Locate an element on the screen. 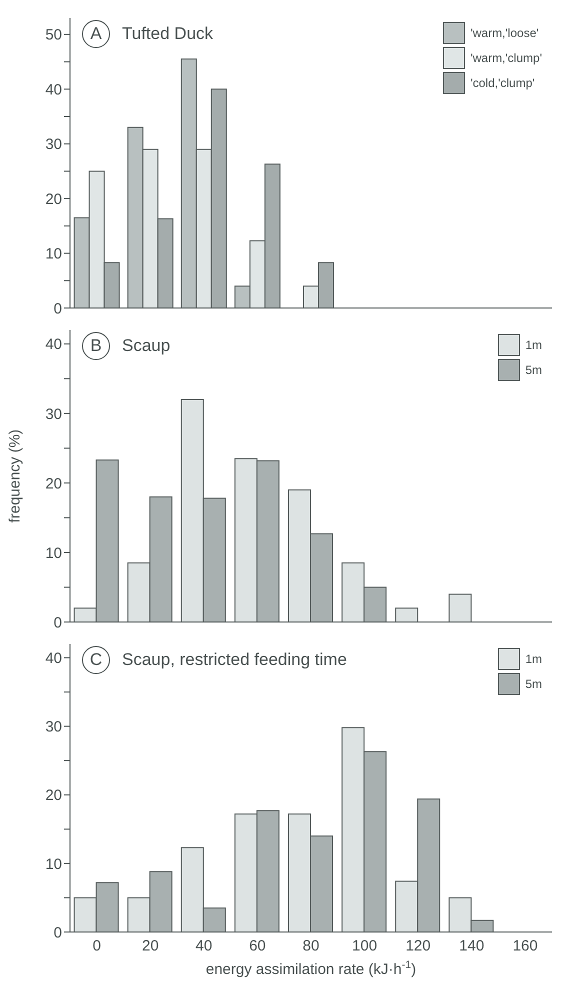  x-tick-label: 120 is located at coordinates (418, 946).